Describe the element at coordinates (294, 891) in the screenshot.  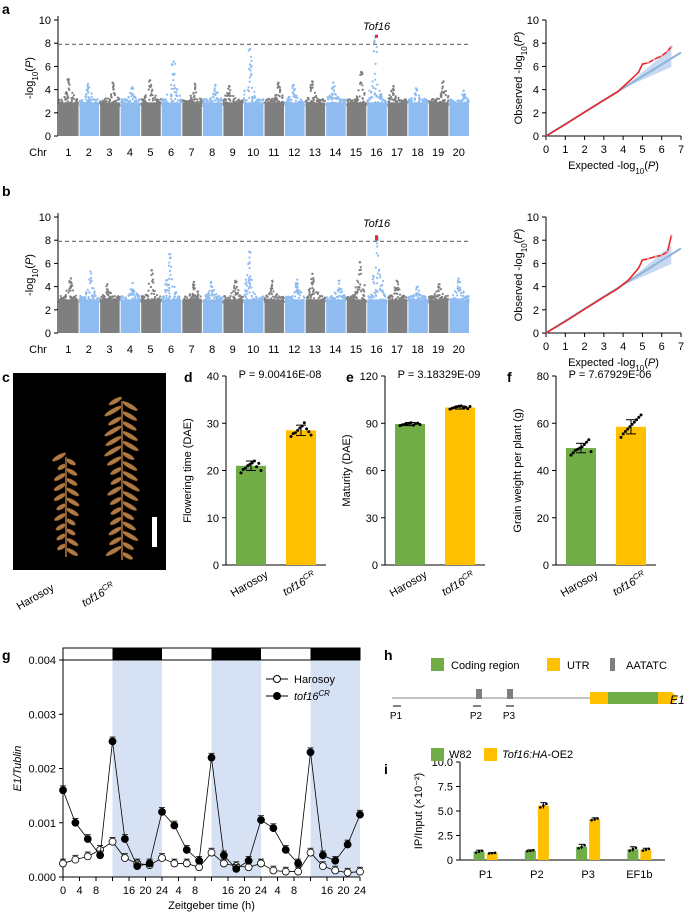
I see `x-tick-label: 8` at that location.